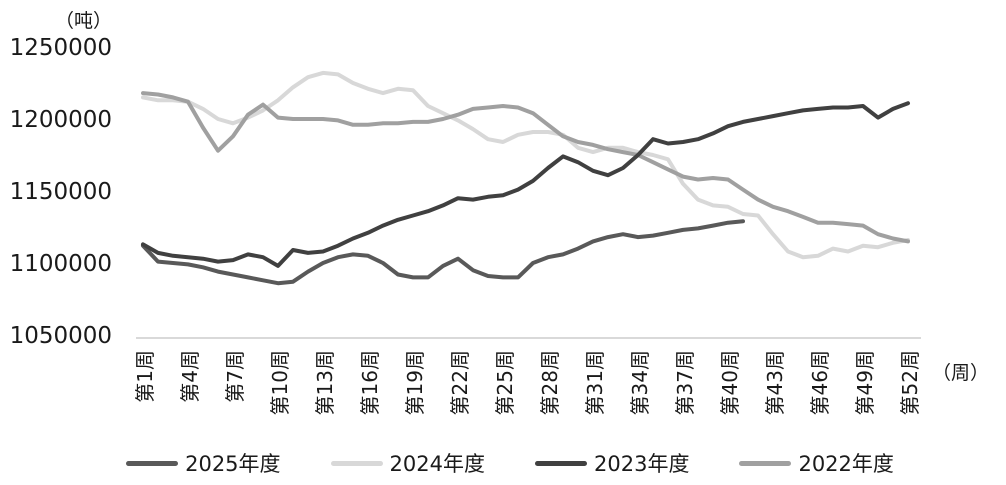 The height and width of the screenshot is (485, 1006). What do you see at coordinates (443, 252) in the screenshot?
I see `series-line-2025年度` at bounding box center [443, 252].